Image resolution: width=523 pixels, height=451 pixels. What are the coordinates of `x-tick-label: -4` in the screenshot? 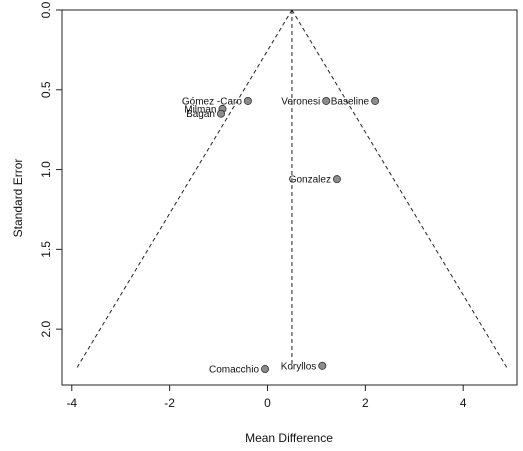 It's located at (71, 403).